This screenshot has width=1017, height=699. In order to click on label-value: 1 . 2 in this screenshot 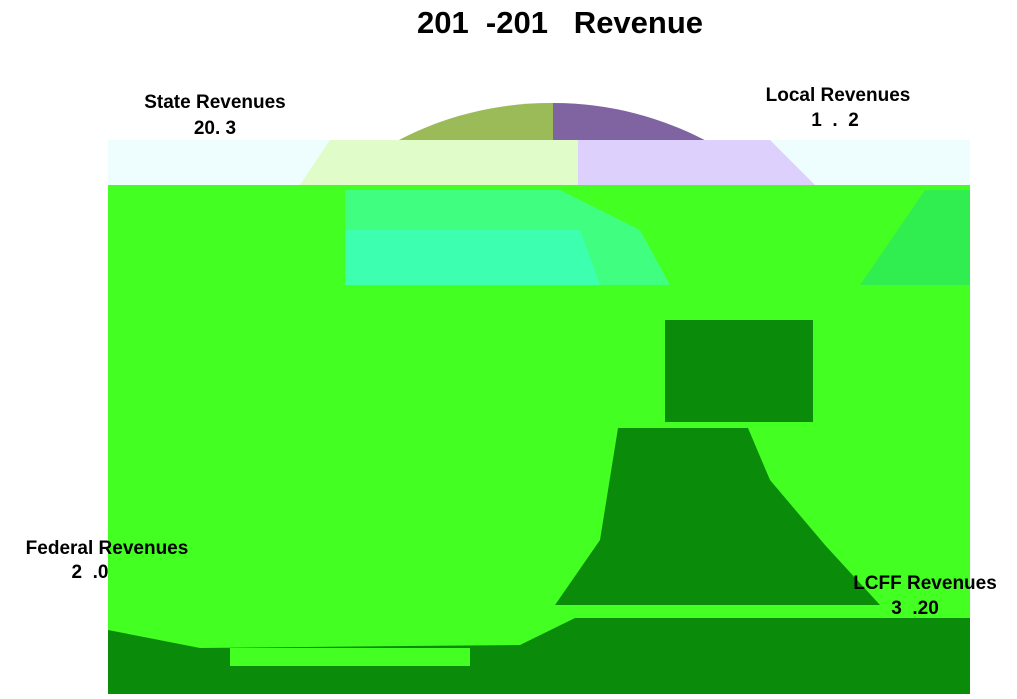, I will do `click(835, 120)`.